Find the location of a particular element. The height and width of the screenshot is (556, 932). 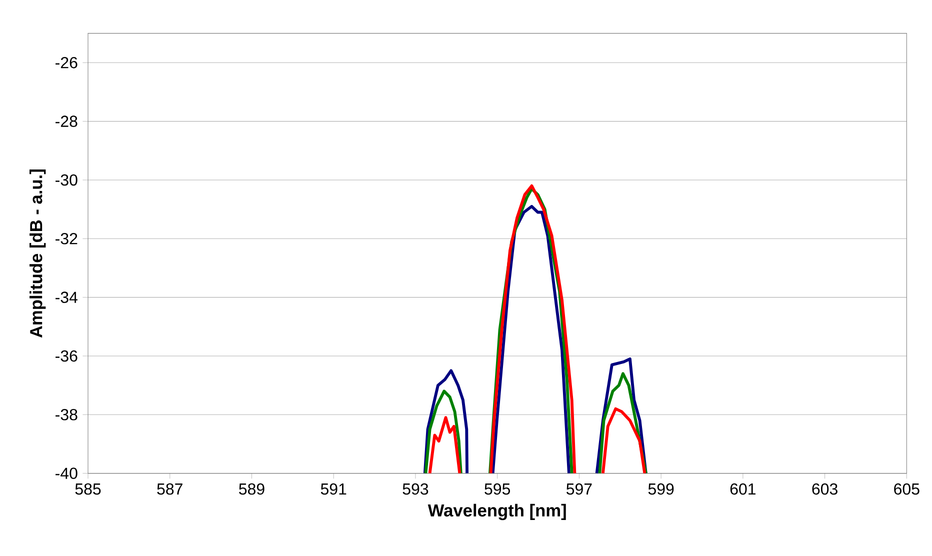

x-tick-label: 589 is located at coordinates (251, 489).